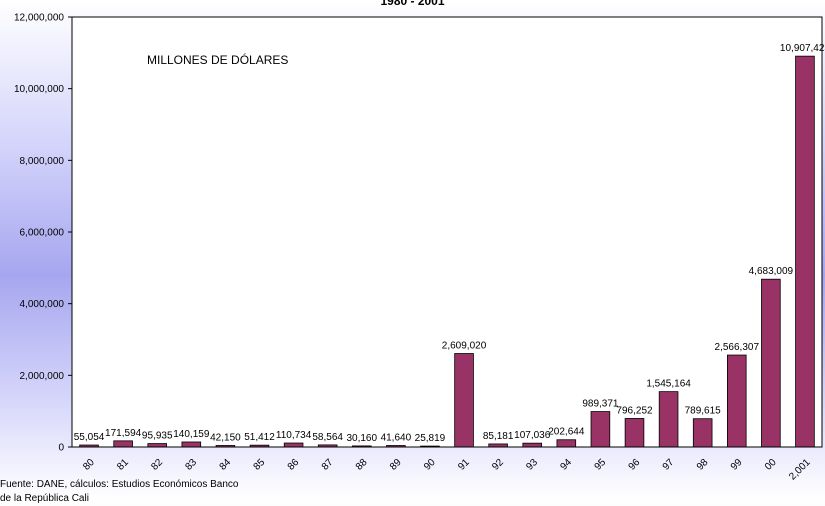  Describe the element at coordinates (532, 465) in the screenshot. I see `x-tick-label: 93` at that location.